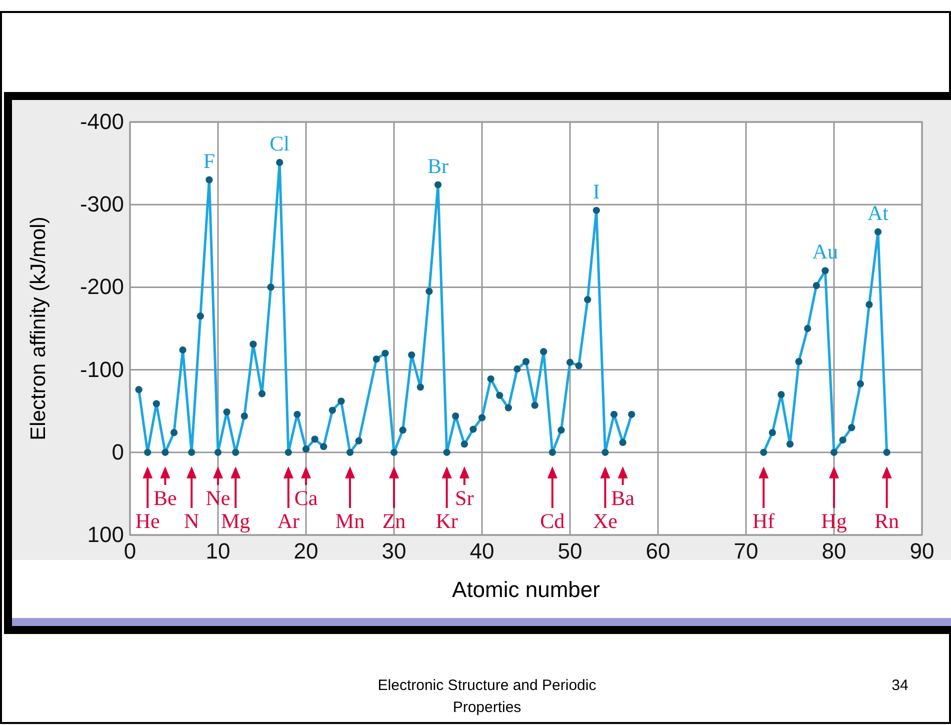 This screenshot has width=951, height=725. I want to click on annotation: Kr, so click(447, 521).